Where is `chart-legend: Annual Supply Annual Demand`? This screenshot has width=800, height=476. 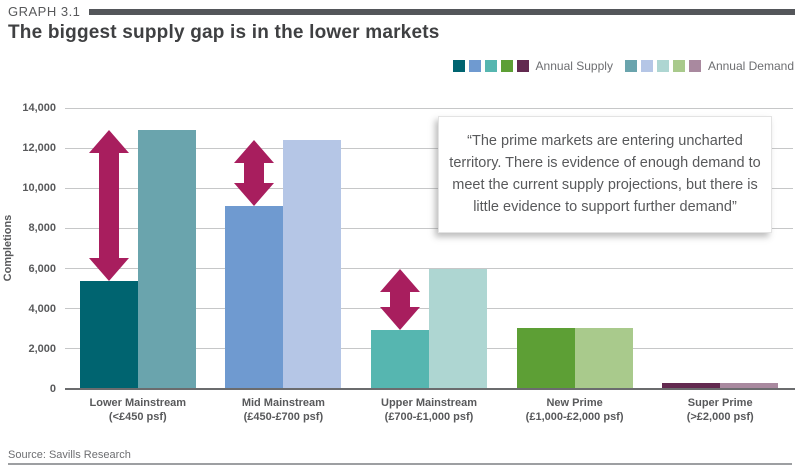 chart-legend: Annual Supply Annual Demand is located at coordinates (623, 66).